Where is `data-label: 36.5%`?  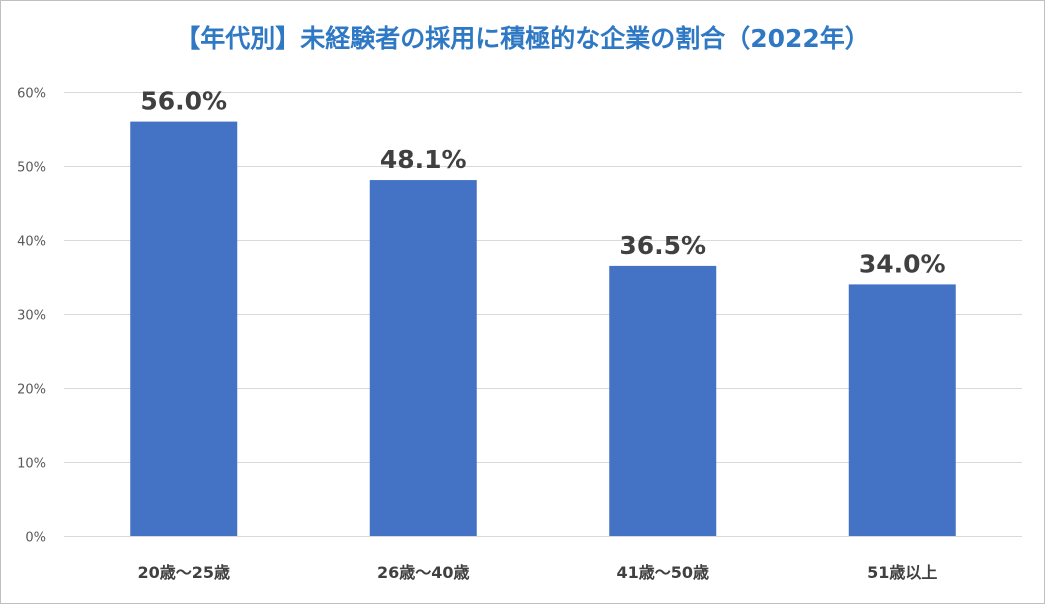
data-label: 36.5% is located at coordinates (662, 245).